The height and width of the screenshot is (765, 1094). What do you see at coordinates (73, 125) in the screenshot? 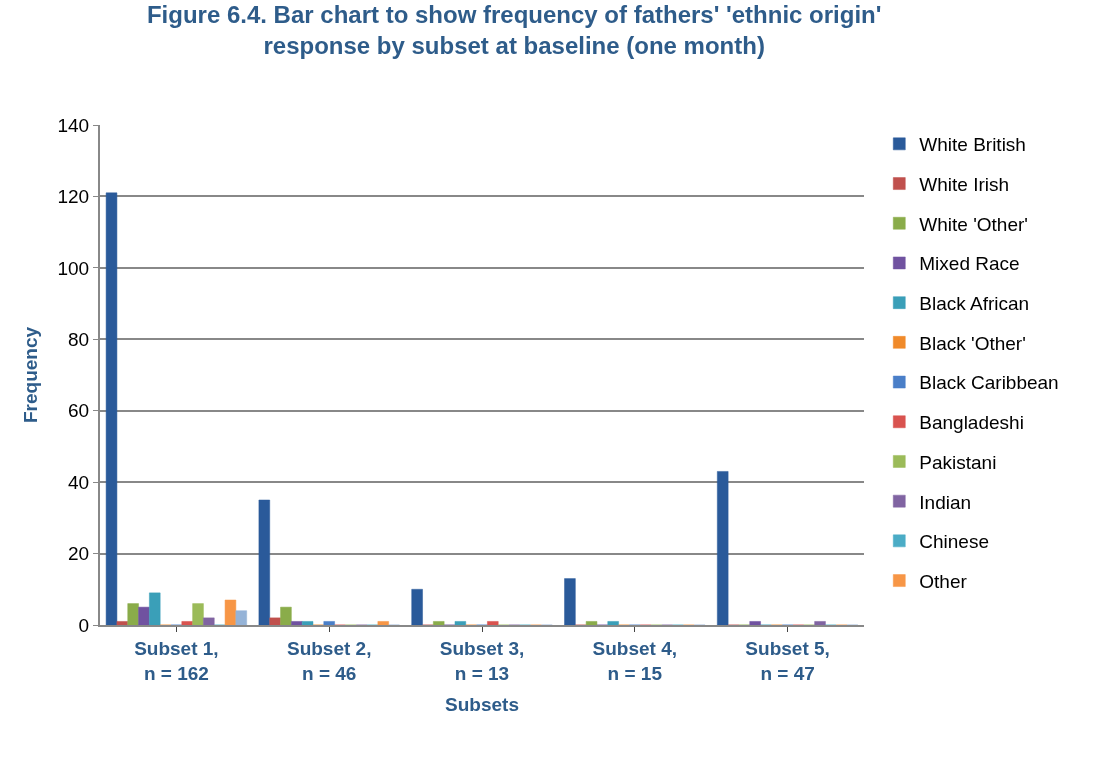
I see `y-tick-label: 140` at bounding box center [73, 125].